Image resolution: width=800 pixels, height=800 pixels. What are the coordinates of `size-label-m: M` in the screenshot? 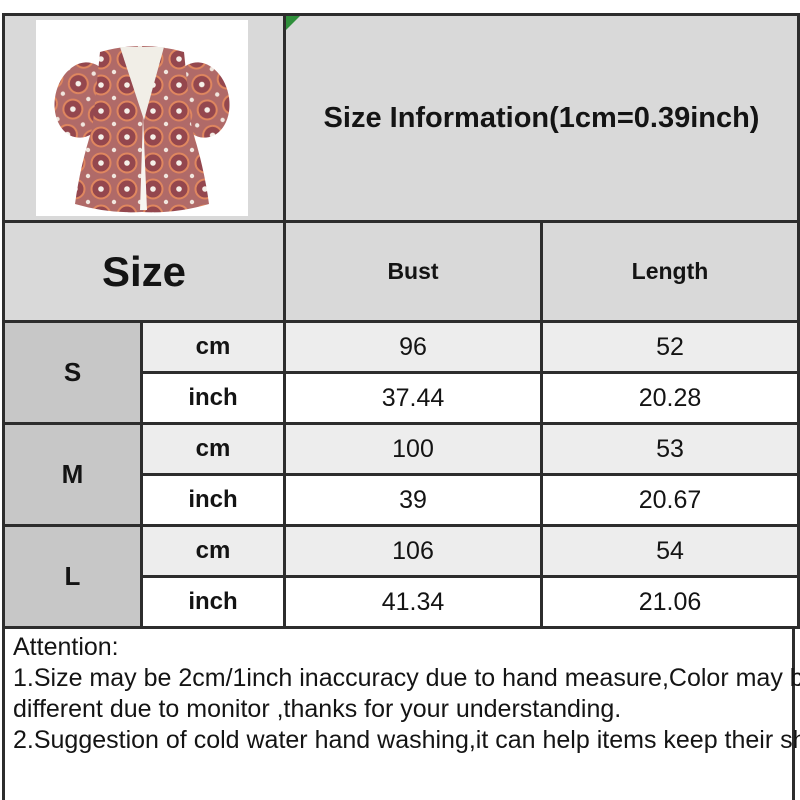 It's located at (72, 474).